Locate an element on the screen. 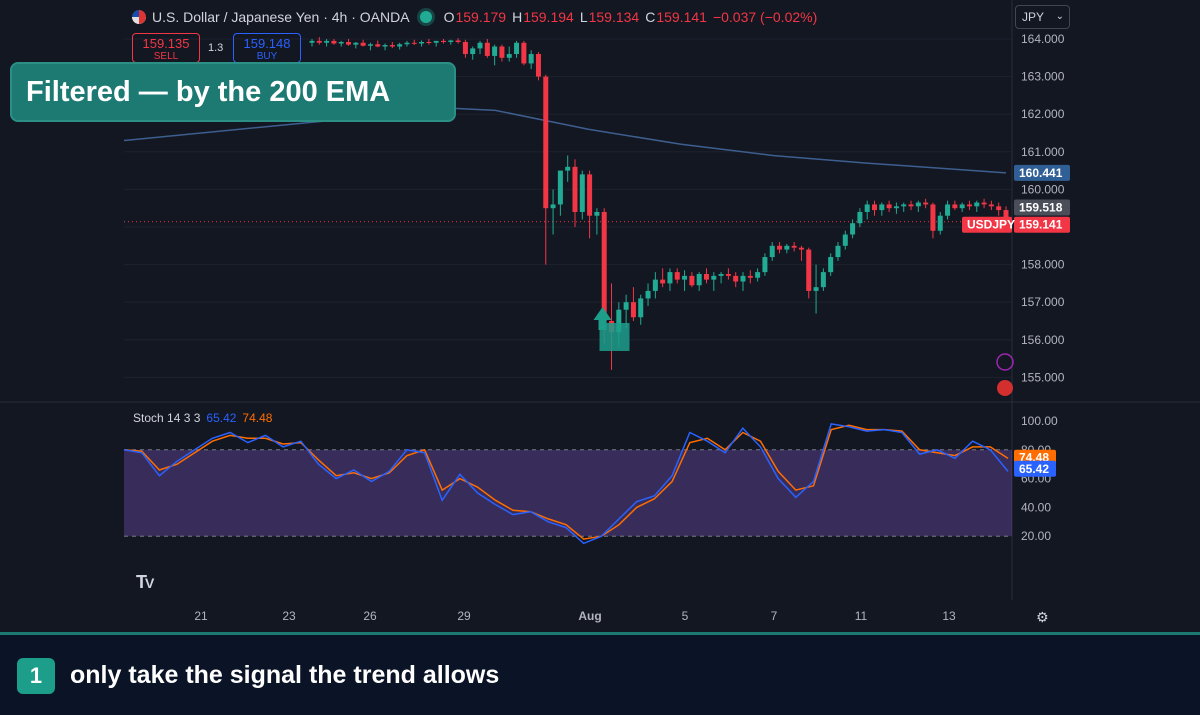 The height and width of the screenshot is (715, 1200). time-tick-label: Aug is located at coordinates (589, 616).